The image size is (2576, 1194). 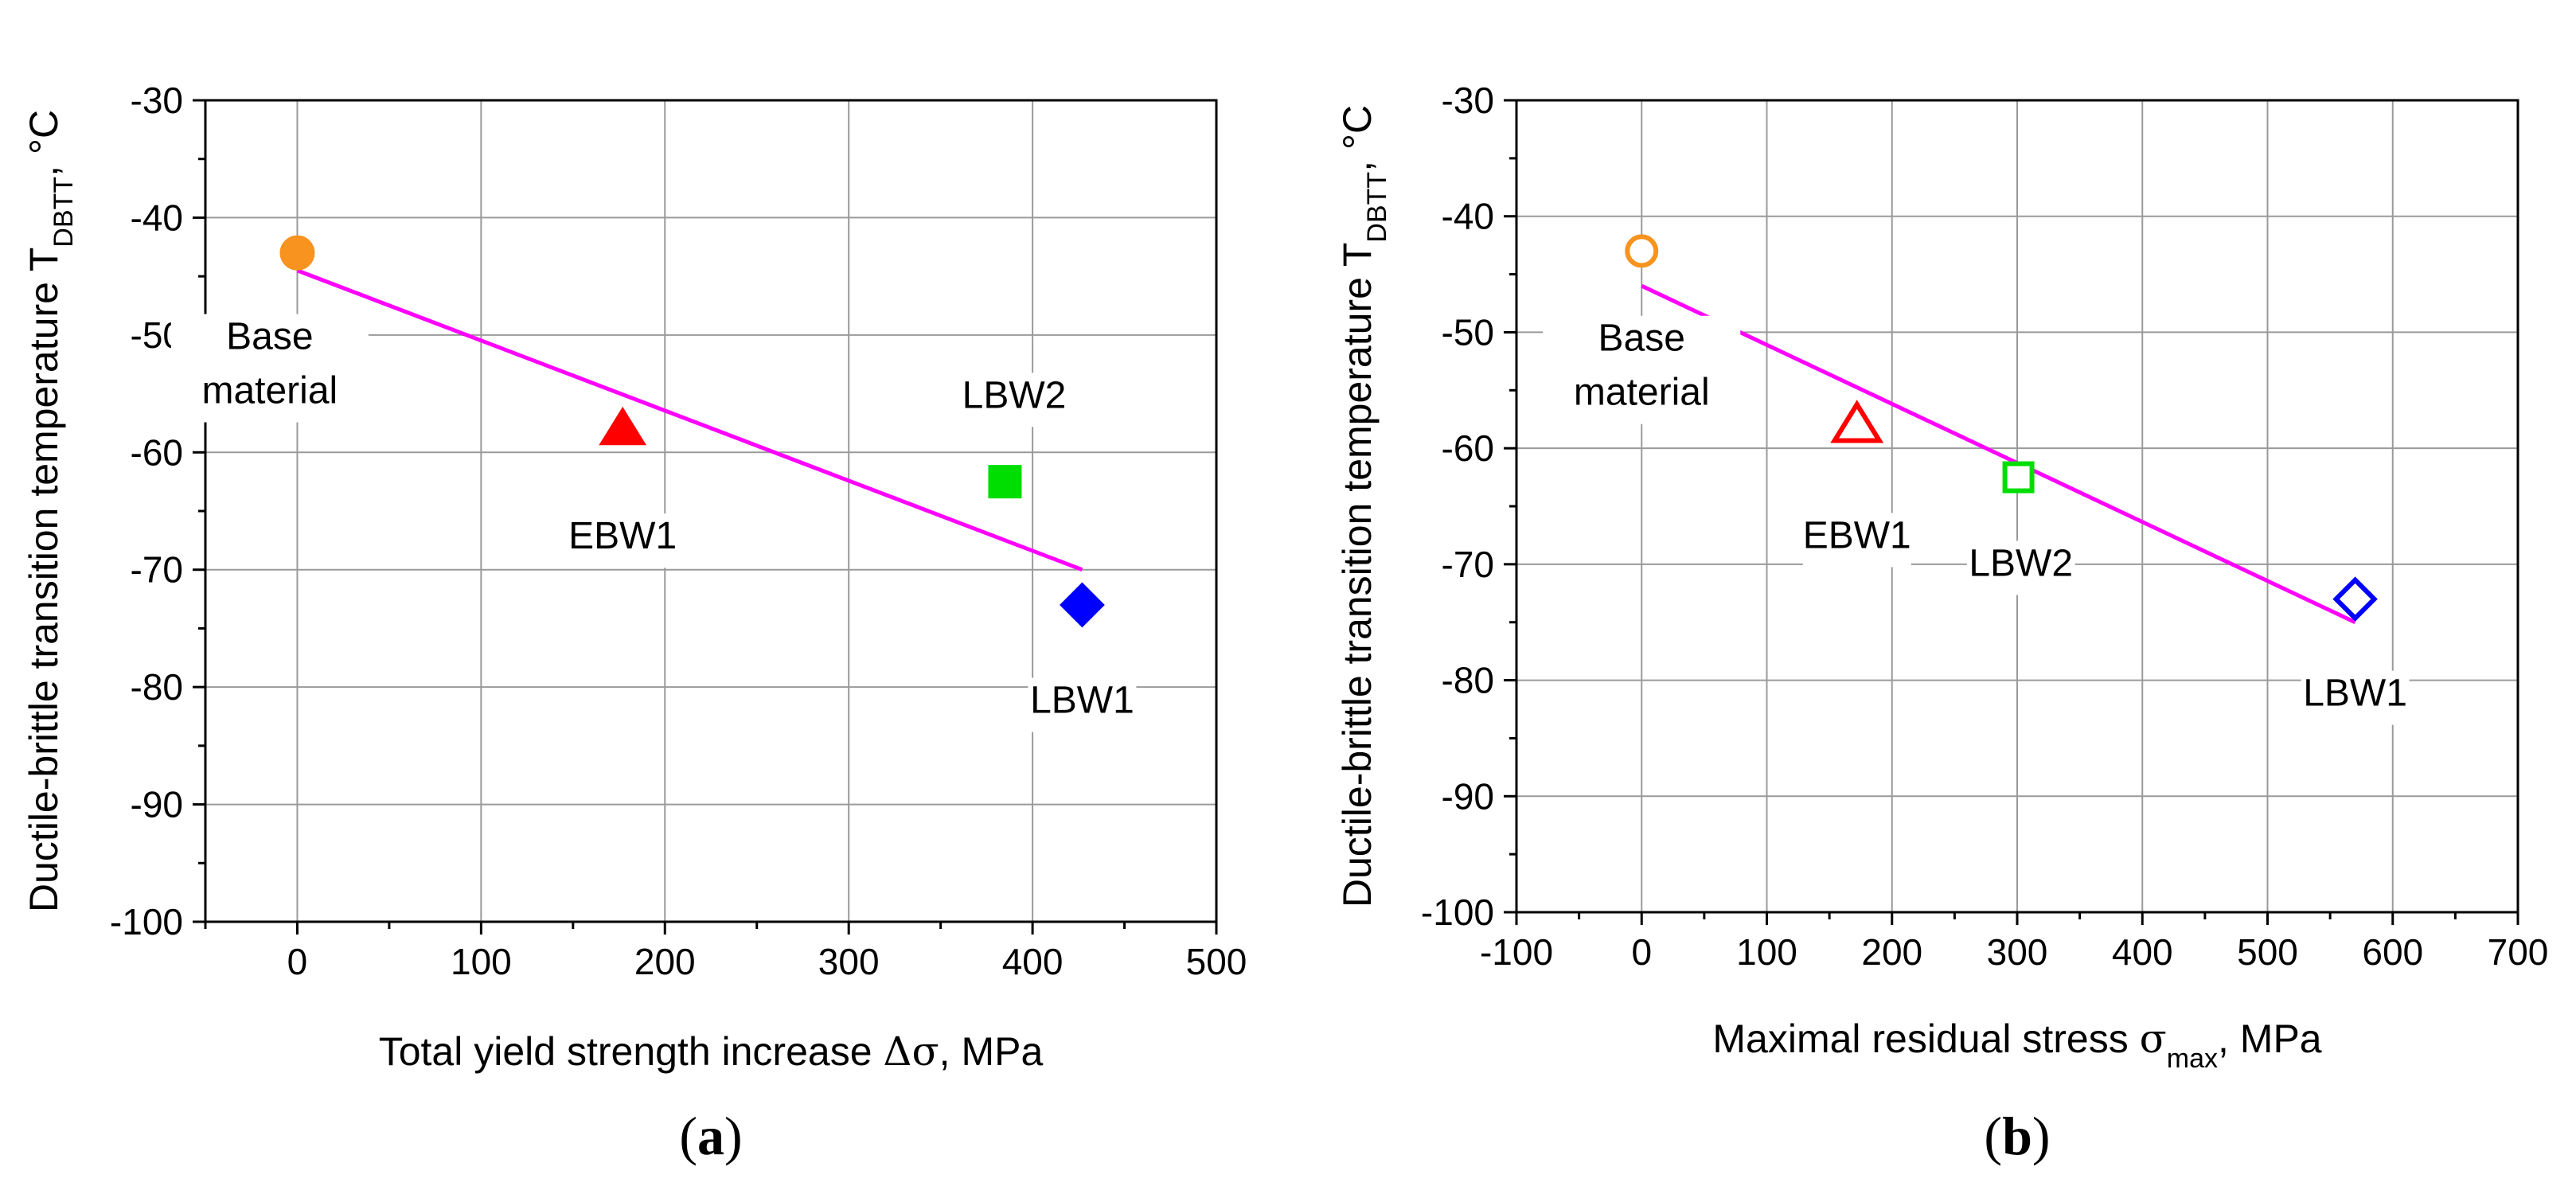 I want to click on x-axis-title-main: Total yield strength increase, so click(x=631, y=1052).